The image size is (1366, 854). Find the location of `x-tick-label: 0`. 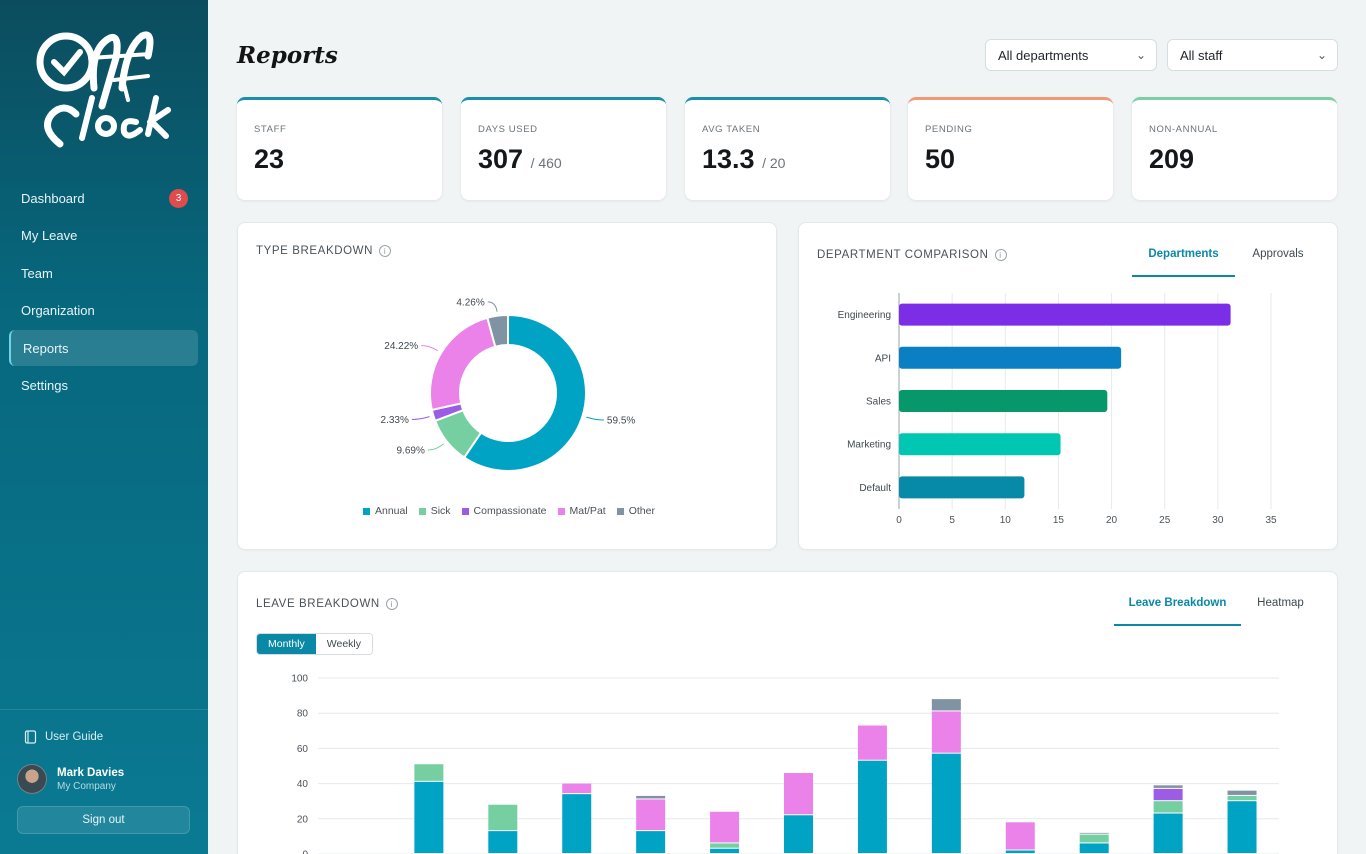

x-tick-label: 0 is located at coordinates (899, 520).